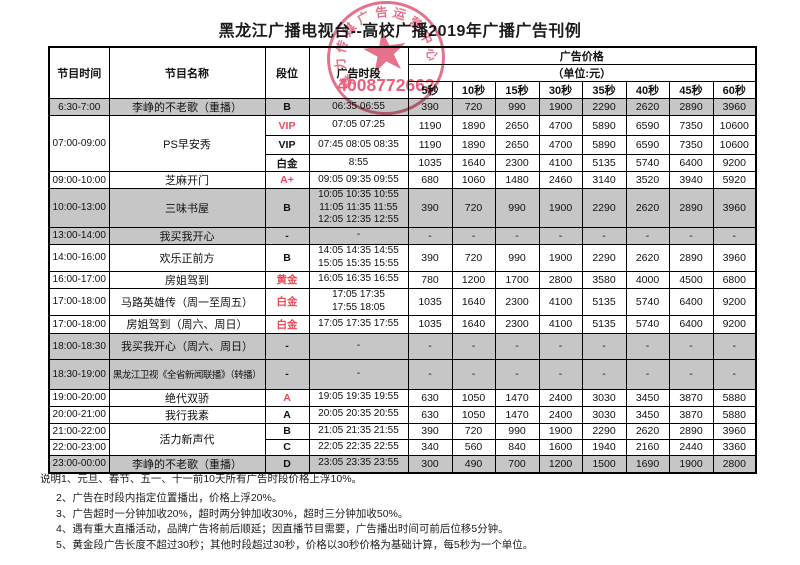  Describe the element at coordinates (187, 107) in the screenshot. I see `program-name-cell: 李峥的不老歌（重播）` at that location.